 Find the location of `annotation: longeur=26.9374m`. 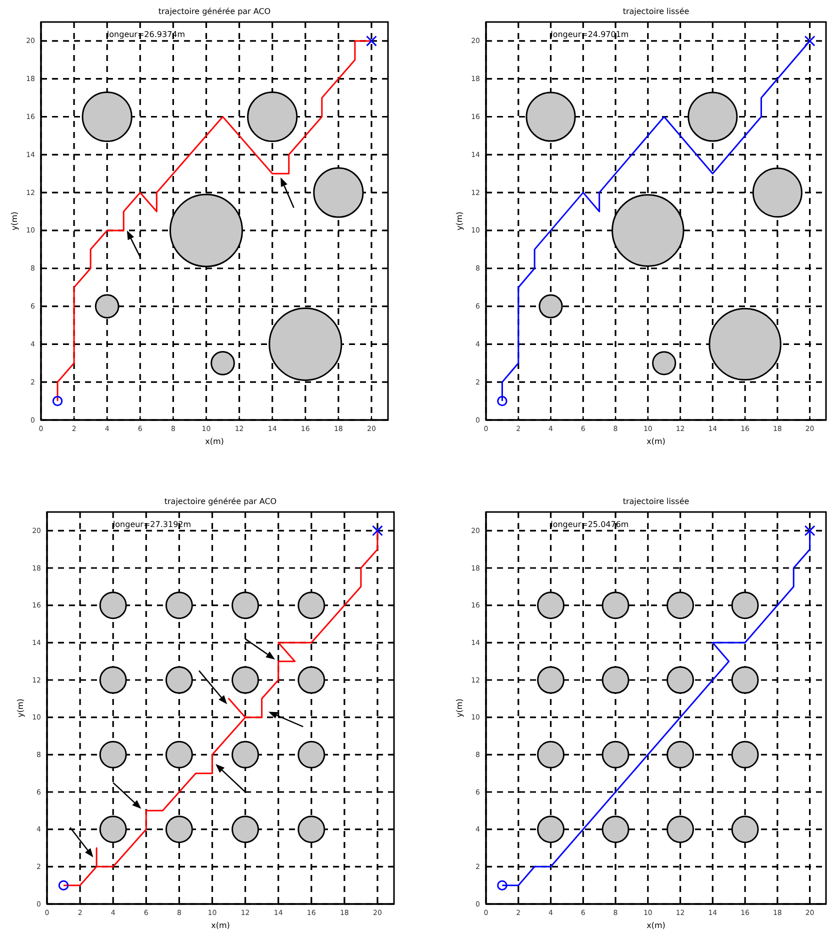

annotation: longeur=26.9374m is located at coordinates (146, 34).